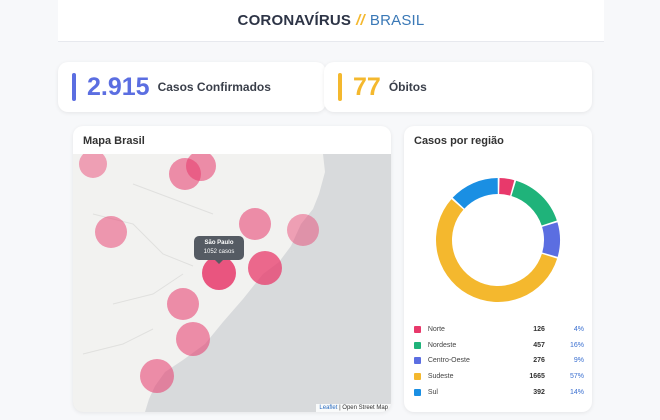  Describe the element at coordinates (539, 330) in the screenshot. I see `legend-value: 126` at that location.